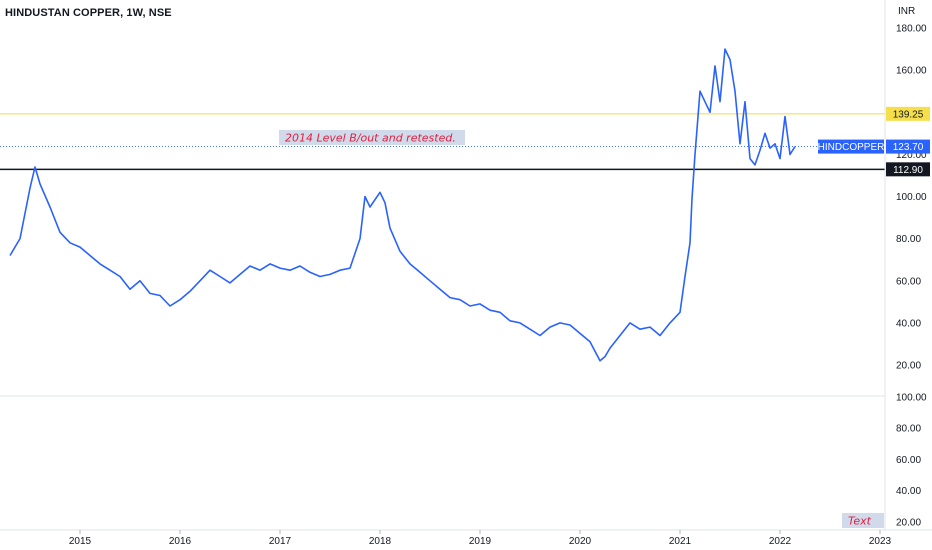 The image size is (932, 550). What do you see at coordinates (280, 541) in the screenshot?
I see `x-tick-label: 2017` at bounding box center [280, 541].